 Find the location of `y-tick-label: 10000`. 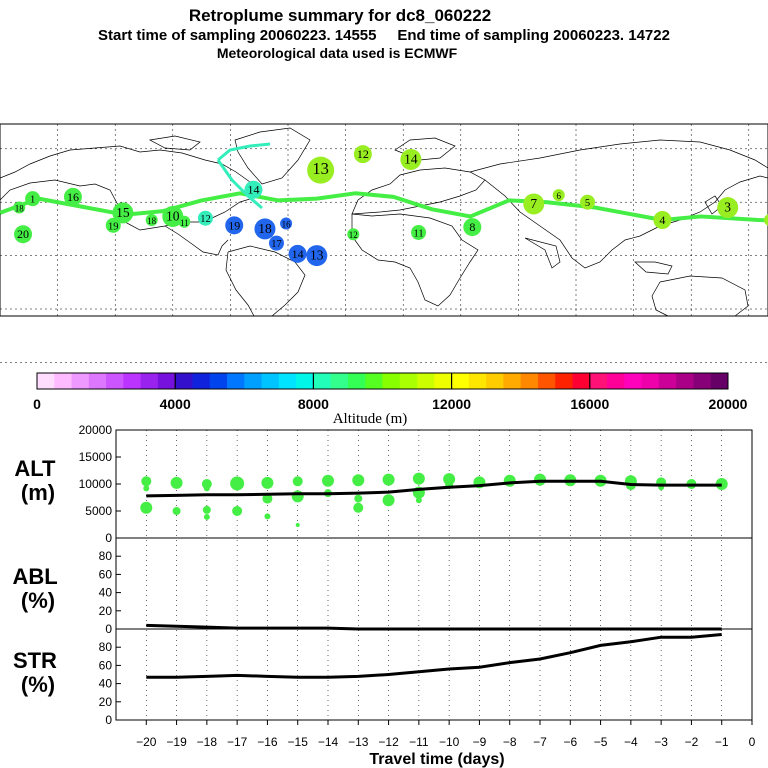

y-tick-label: 10000 is located at coordinates (96, 484).